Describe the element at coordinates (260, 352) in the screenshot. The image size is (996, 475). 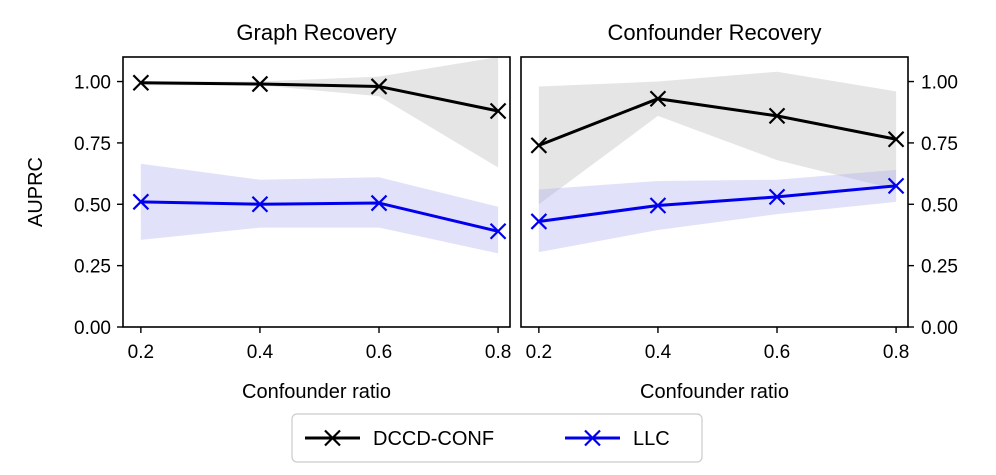
I see `panel-1-x-tick-label: 0.4` at that location.